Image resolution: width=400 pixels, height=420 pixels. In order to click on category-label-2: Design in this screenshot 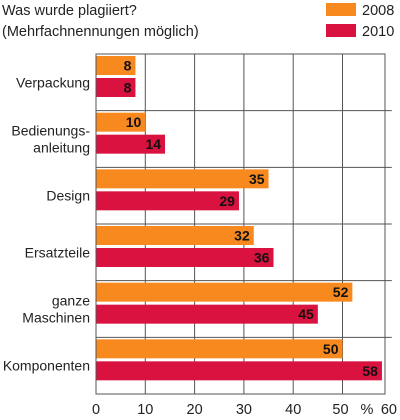, I will do `click(68, 196)`.